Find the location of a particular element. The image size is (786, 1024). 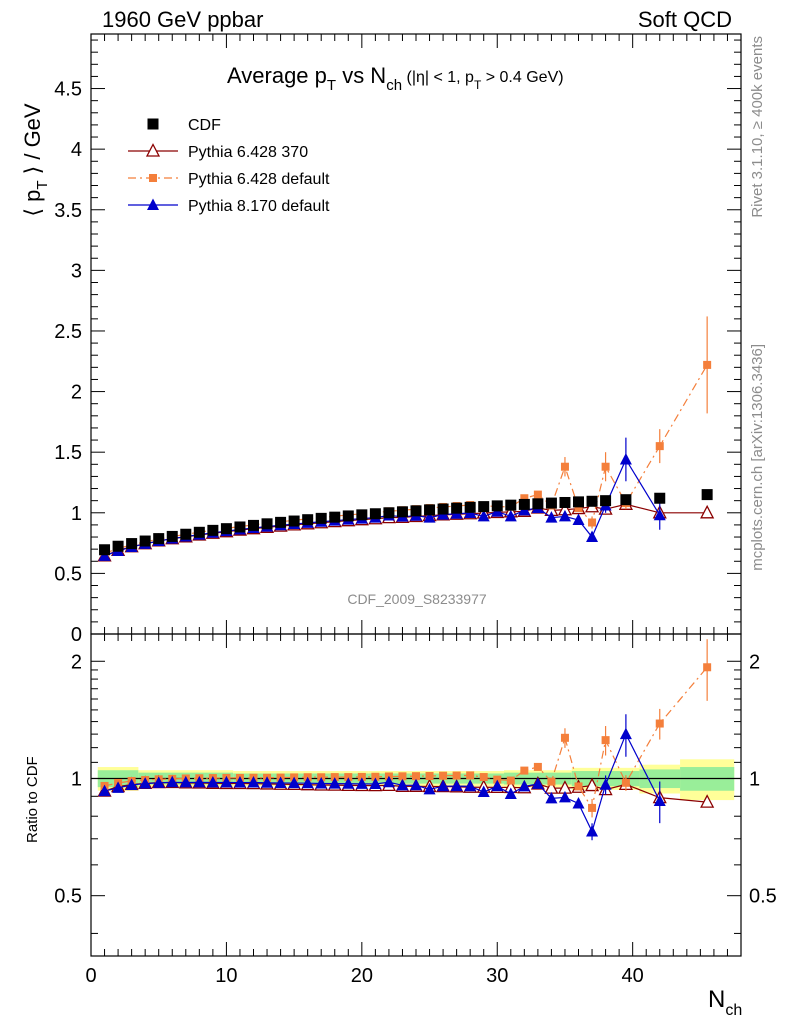

legend-marker is located at coordinates (153, 204).